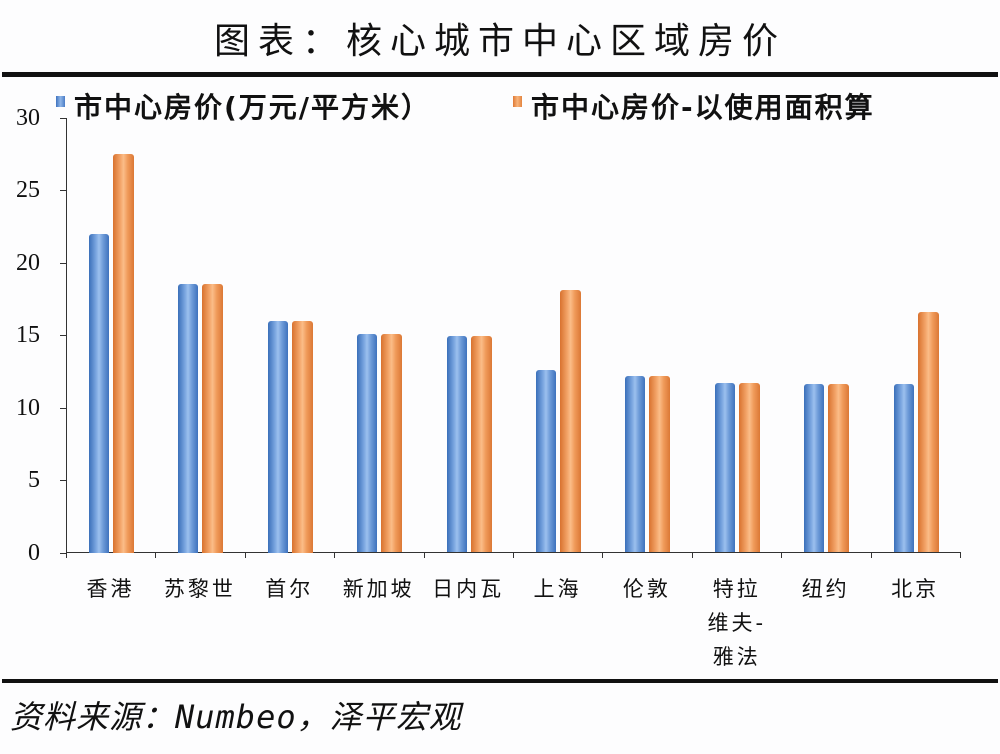 Image resolution: width=1000 pixels, height=754 pixels. I want to click on y-tick-label: 10, so click(28, 407).